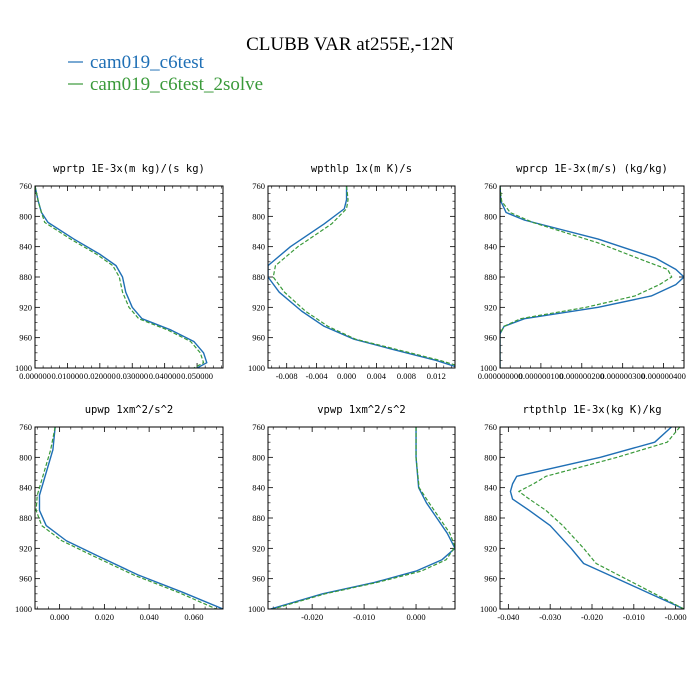  Describe the element at coordinates (147, 62) in the screenshot. I see `legend-label-1: cam019_c6test` at that location.